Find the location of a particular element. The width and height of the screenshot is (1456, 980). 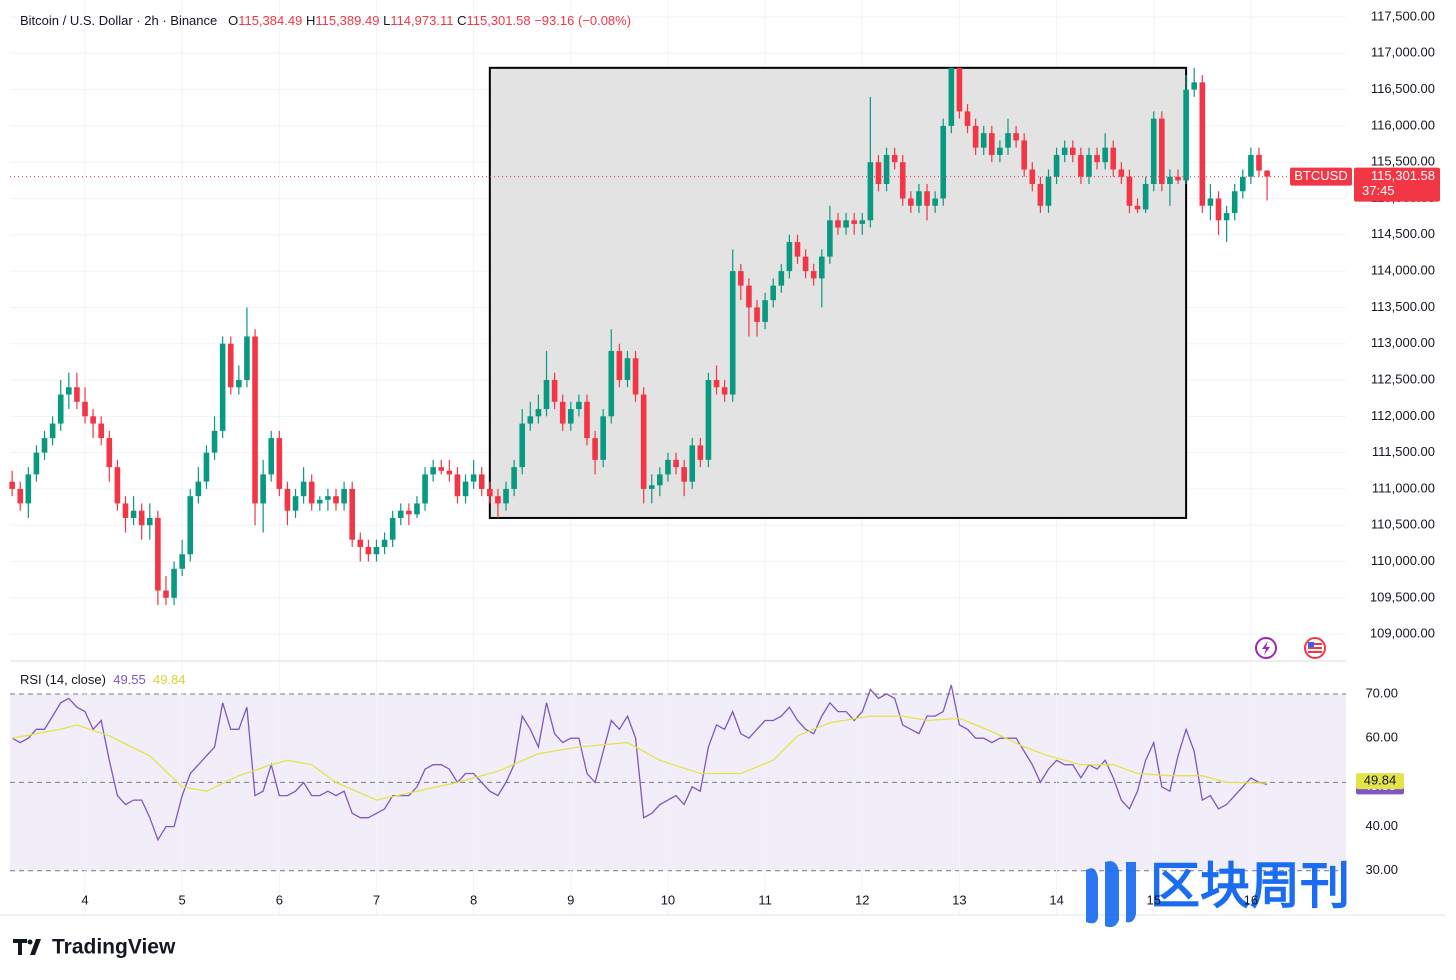

brand: TradingView is located at coordinates (114, 947).